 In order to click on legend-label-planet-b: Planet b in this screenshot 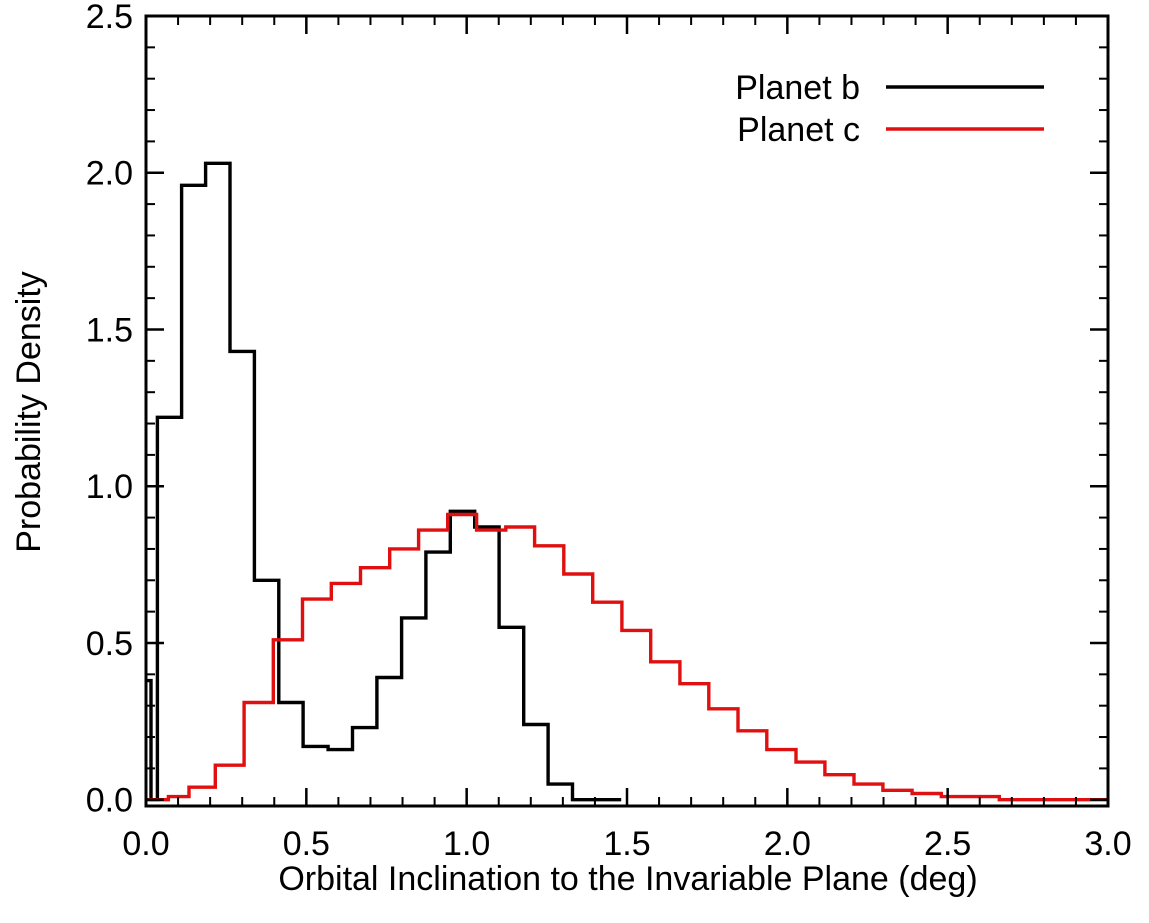, I will do `click(797, 88)`.